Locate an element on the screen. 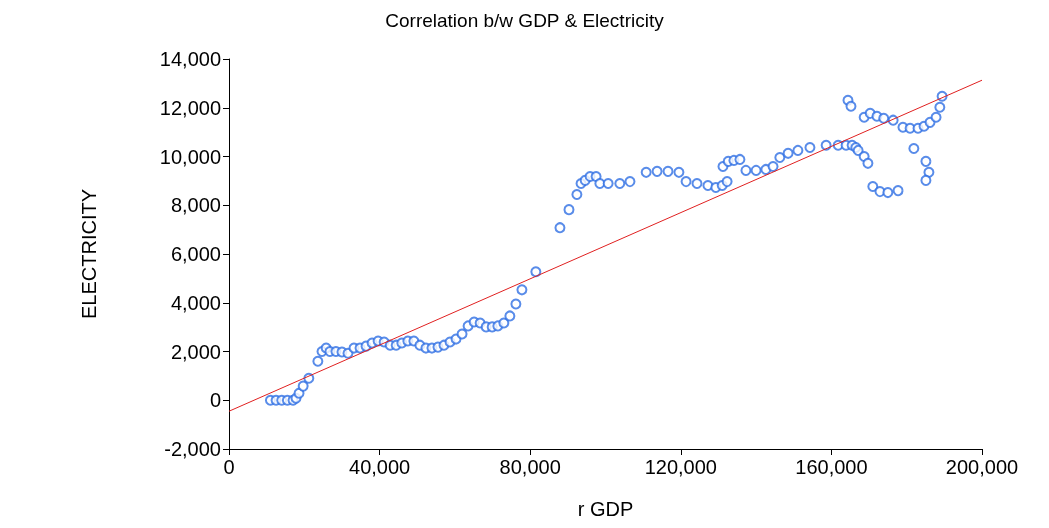 The width and height of the screenshot is (1049, 528). x-tick-label: 160,000 is located at coordinates (831, 467).